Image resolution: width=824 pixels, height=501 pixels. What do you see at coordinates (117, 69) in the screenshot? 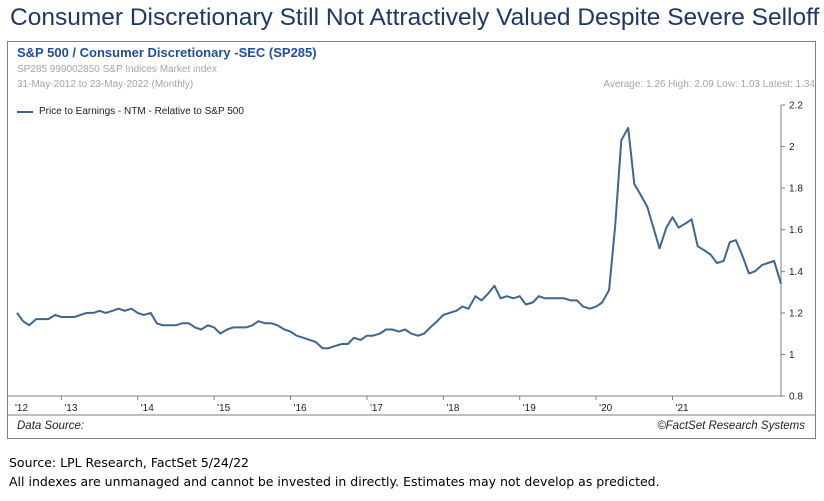
I see `chart-subtitle-index: SP285 999002850 S&P Indices Market index` at bounding box center [117, 69].